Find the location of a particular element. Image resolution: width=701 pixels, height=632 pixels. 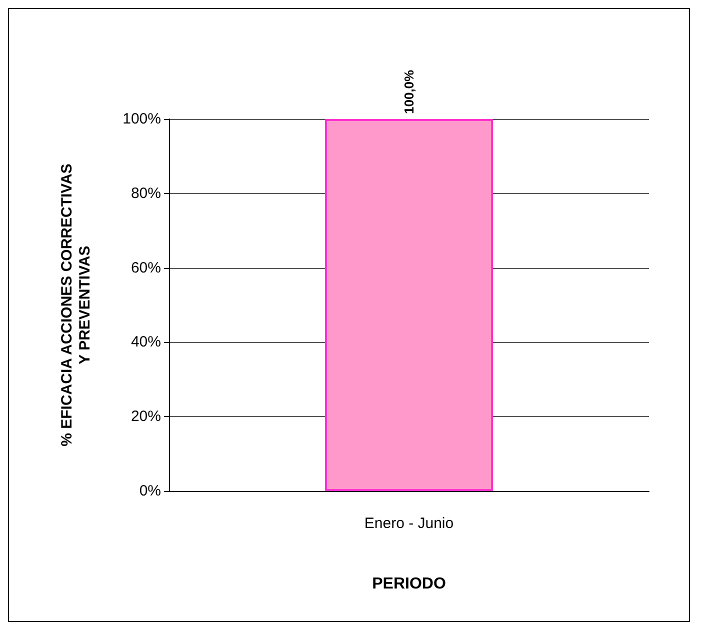

y-axis-title: % EFICACIA ACCIONES CORRECTIVAS Y PREVENTIVAS is located at coordinates (76, 305).